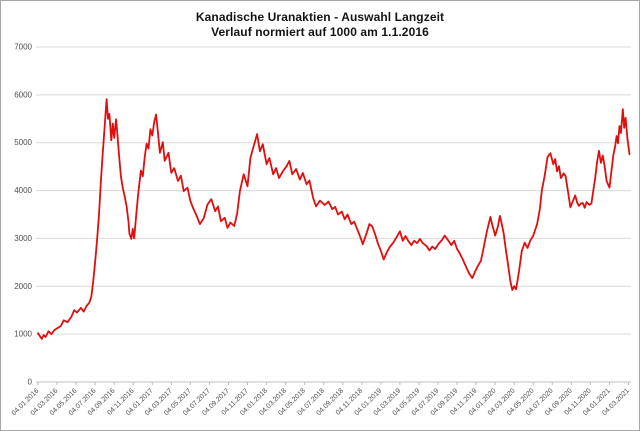 The height and width of the screenshot is (431, 640). What do you see at coordinates (320, 17) in the screenshot?
I see `chart-title: Kanadische Uranaktien - Auswahl Langzeit` at bounding box center [320, 17].